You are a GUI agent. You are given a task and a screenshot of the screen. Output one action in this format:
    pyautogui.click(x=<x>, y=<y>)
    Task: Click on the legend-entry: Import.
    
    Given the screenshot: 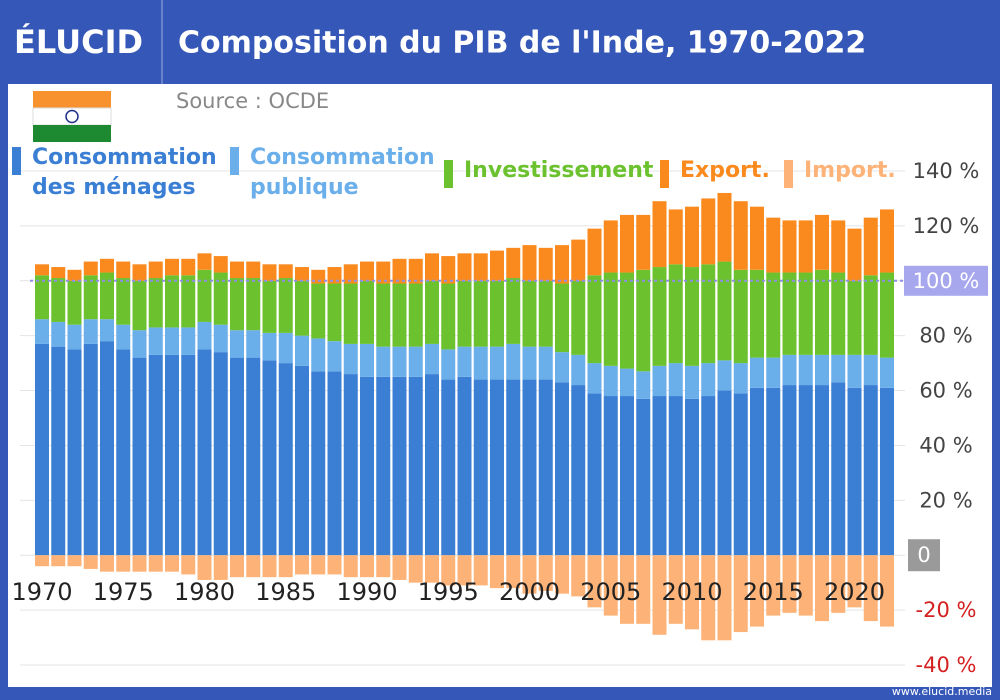 What is the action you would take?
    pyautogui.click(x=859, y=172)
    